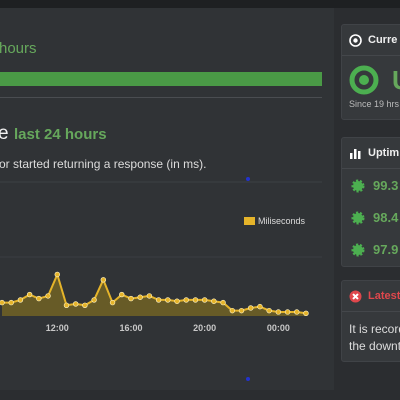 The width and height of the screenshot is (400, 400). Describe the element at coordinates (386, 217) in the screenshot. I see `uptime-value: 98.4` at that location.